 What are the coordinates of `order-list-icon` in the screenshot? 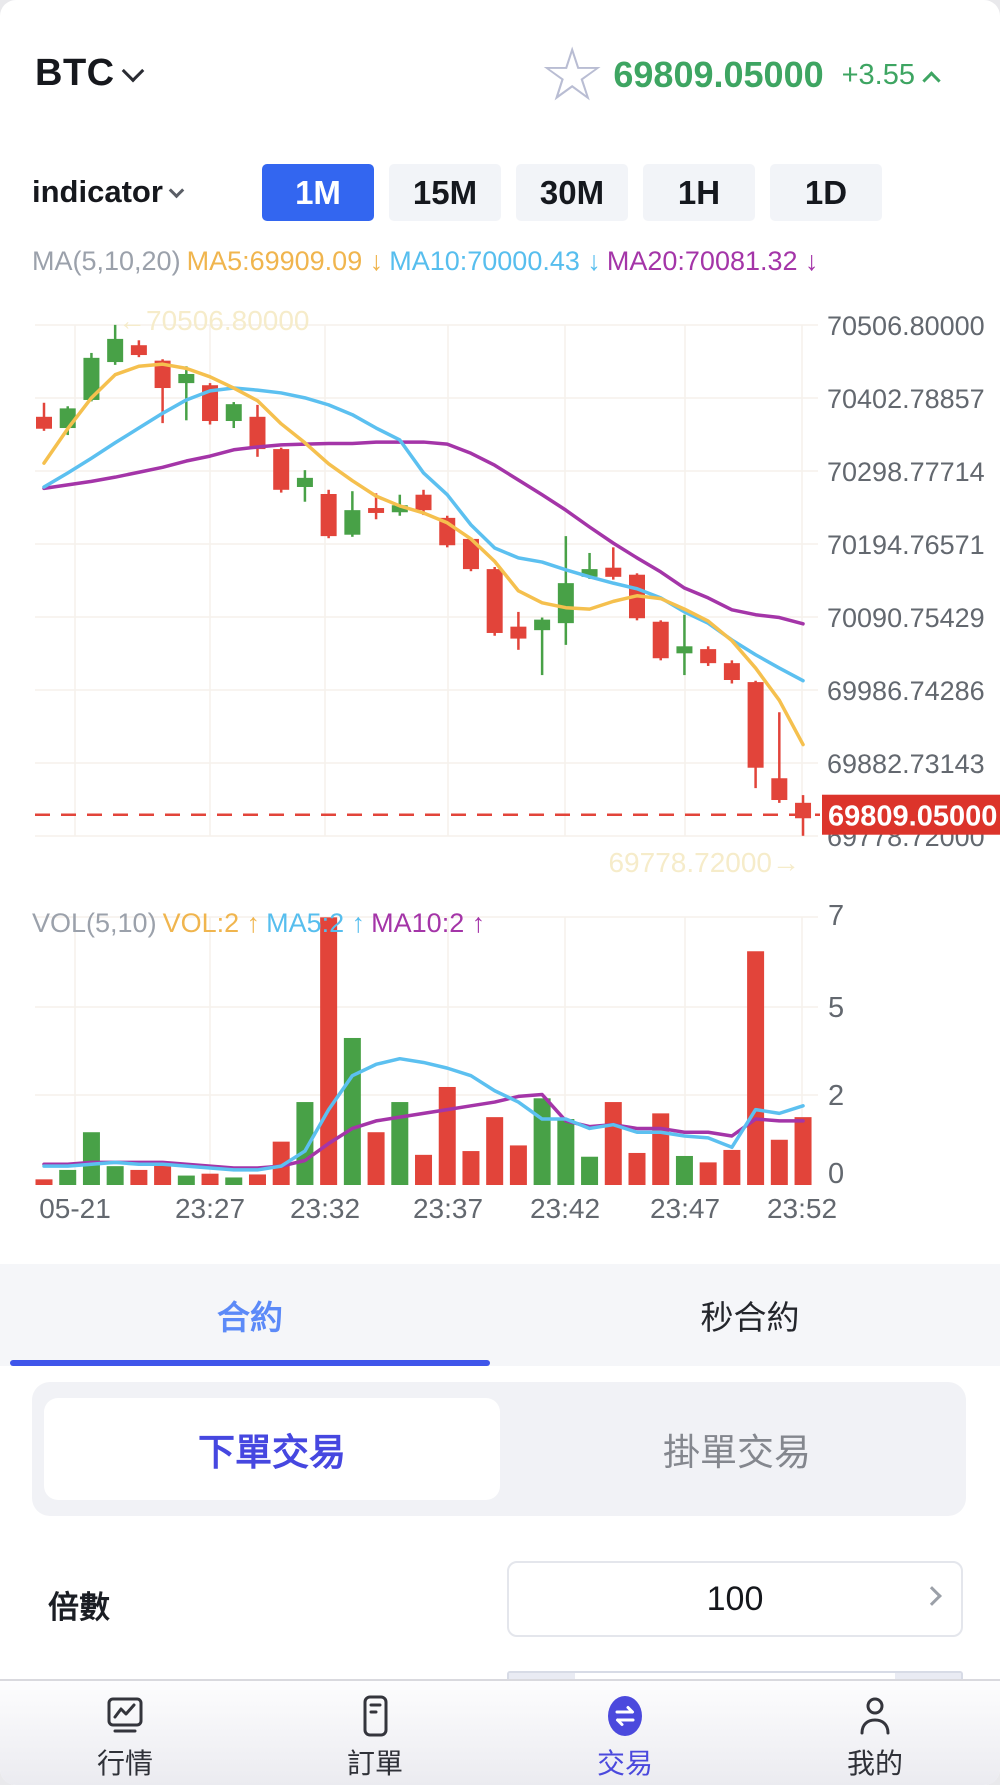 It's located at (375, 1716).